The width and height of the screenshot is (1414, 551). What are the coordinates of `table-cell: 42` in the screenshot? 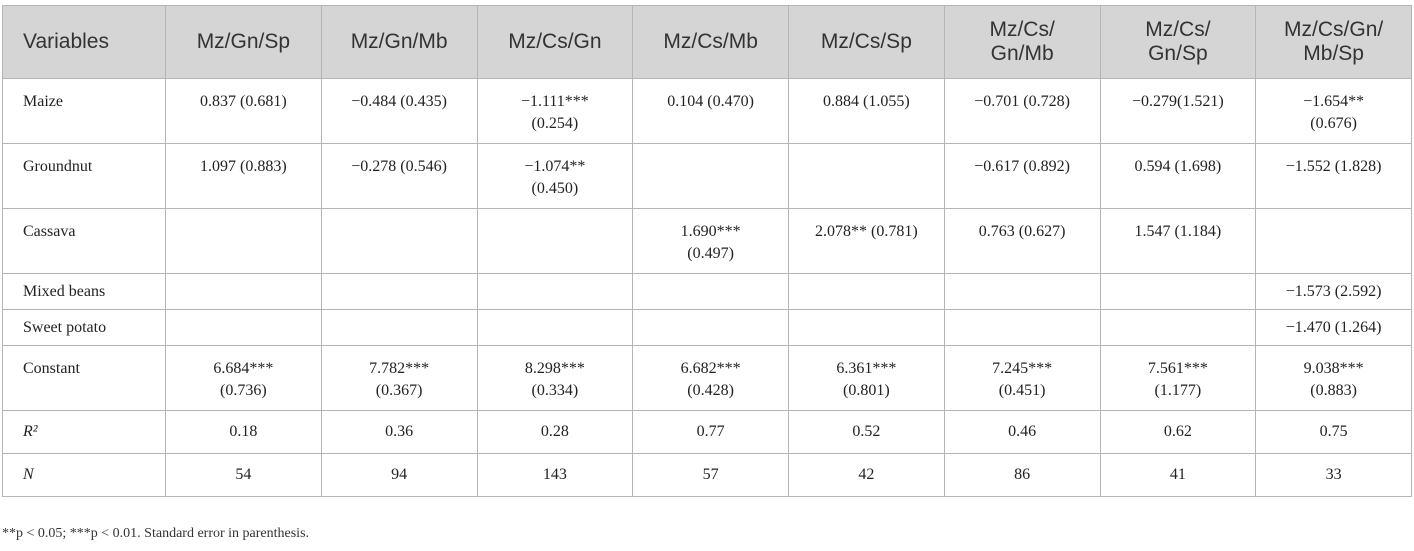 It's located at (866, 475).